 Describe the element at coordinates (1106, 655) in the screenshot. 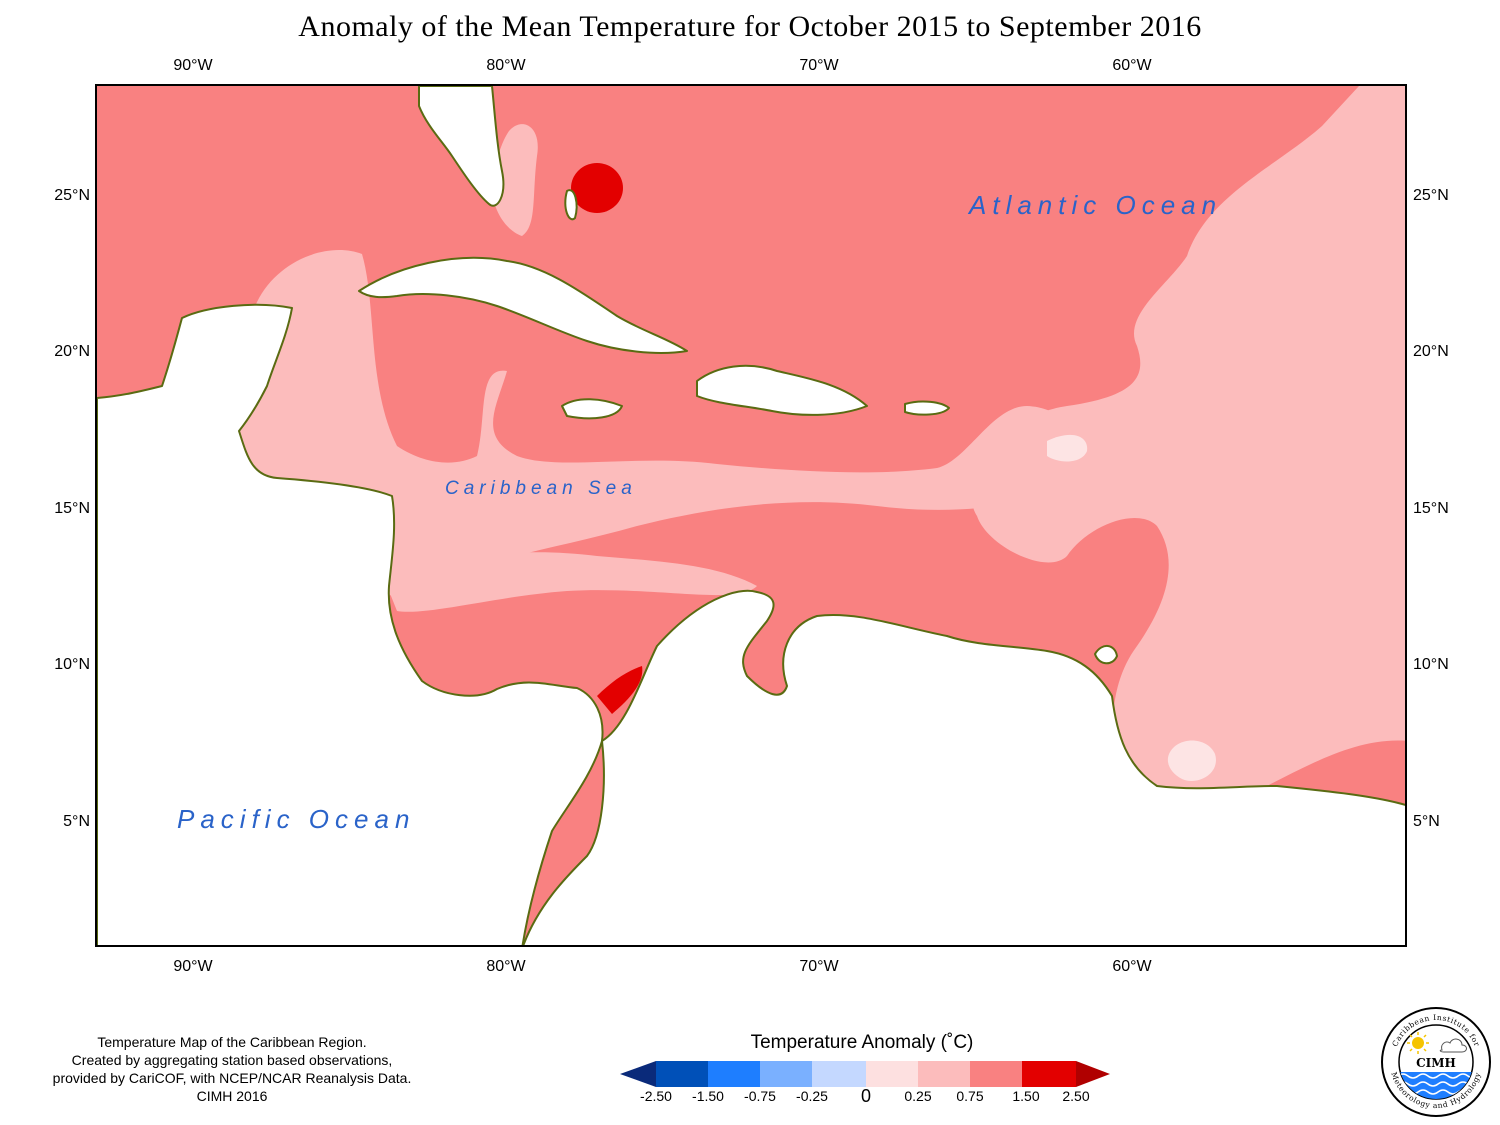

I see `land-trinidad` at that location.